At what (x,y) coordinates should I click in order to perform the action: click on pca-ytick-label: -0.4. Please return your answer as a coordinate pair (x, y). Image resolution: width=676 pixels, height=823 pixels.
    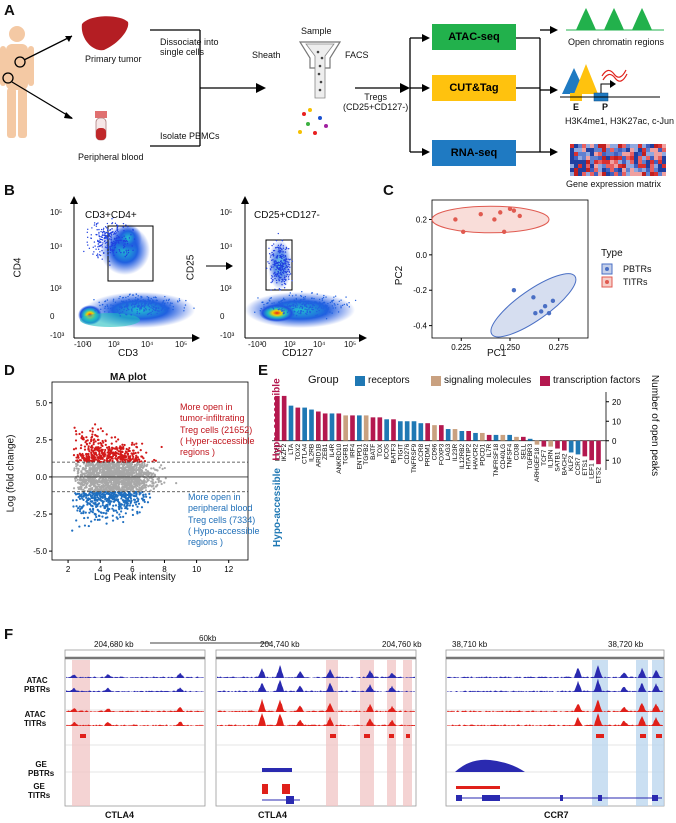
    Looking at the image, I should click on (420, 326).